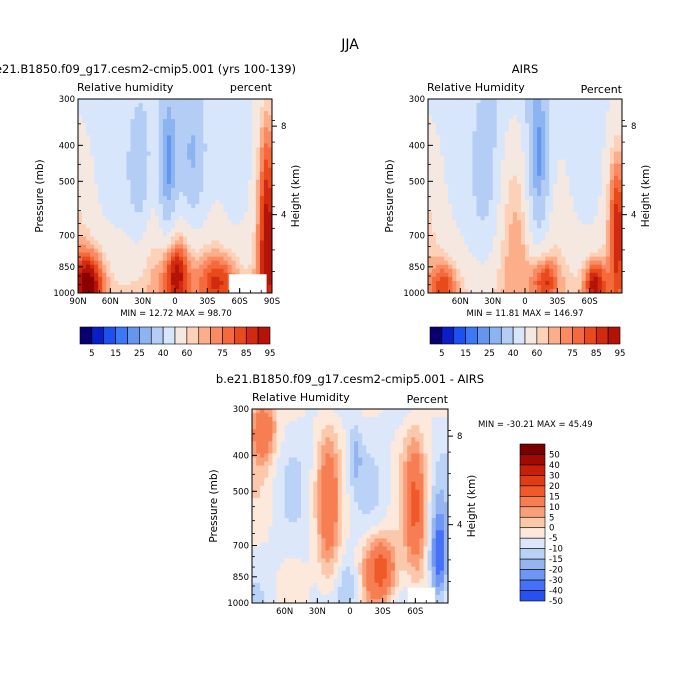 The width and height of the screenshot is (700, 700). I want to click on colorbar-box, so click(240, 335).